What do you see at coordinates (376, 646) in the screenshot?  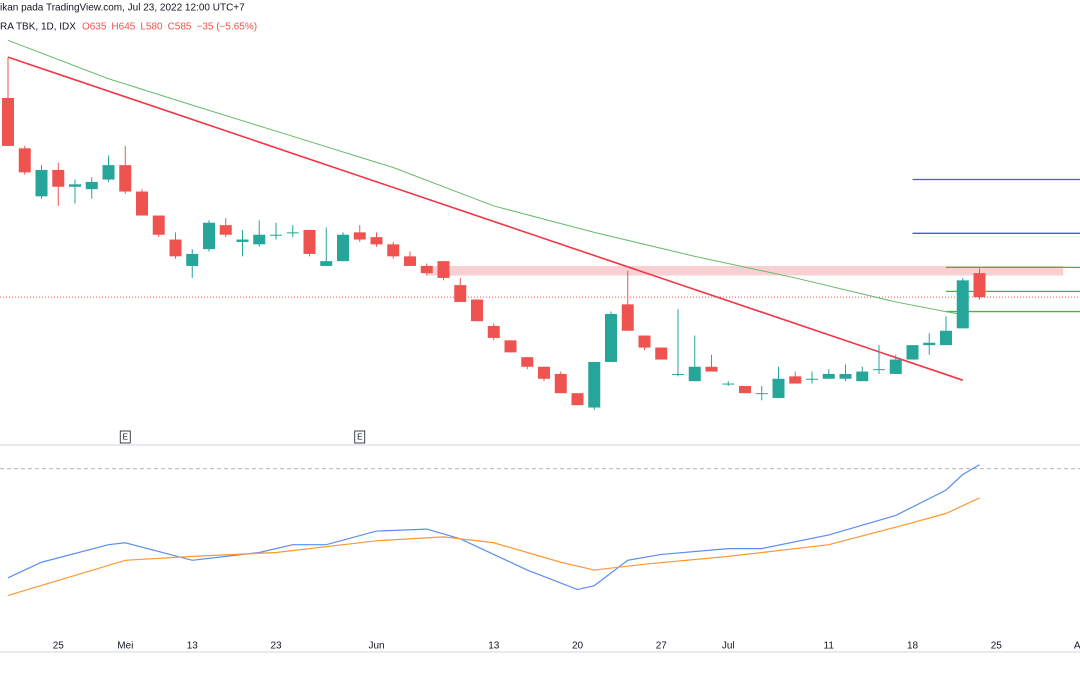 I see `x-tick-label: Jun` at bounding box center [376, 646].